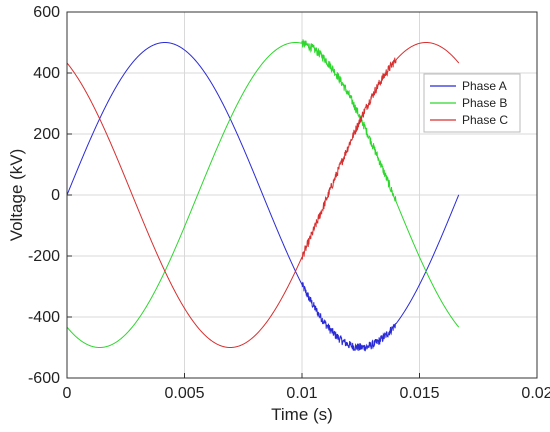 The width and height of the screenshot is (550, 432). Describe the element at coordinates (16, 195) in the screenshot. I see `y-axis-title: Voltage (kV)` at that location.